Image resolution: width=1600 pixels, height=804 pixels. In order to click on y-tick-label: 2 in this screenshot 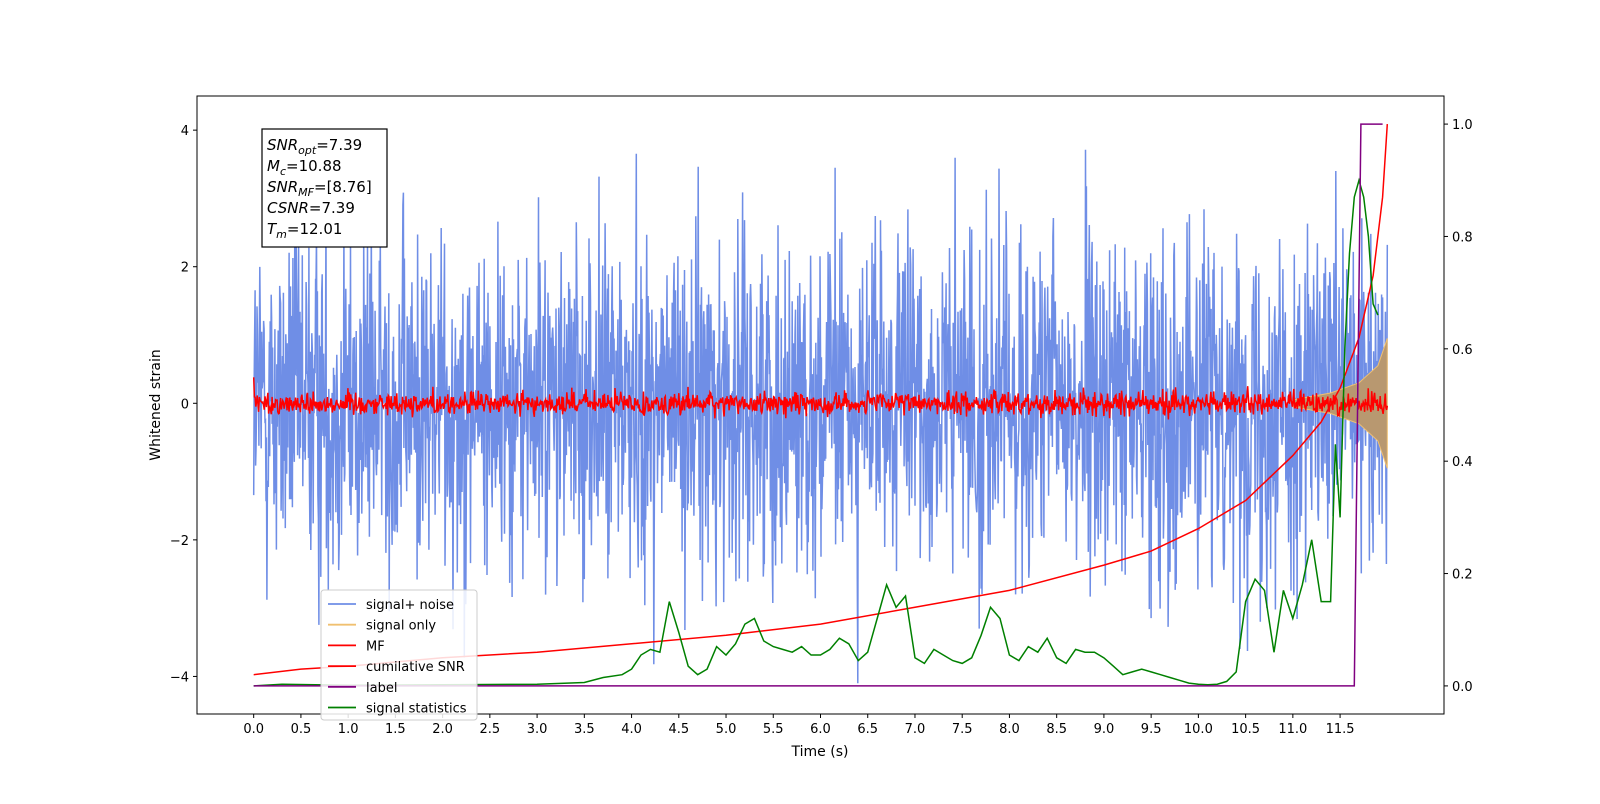, I will do `click(185, 268)`.